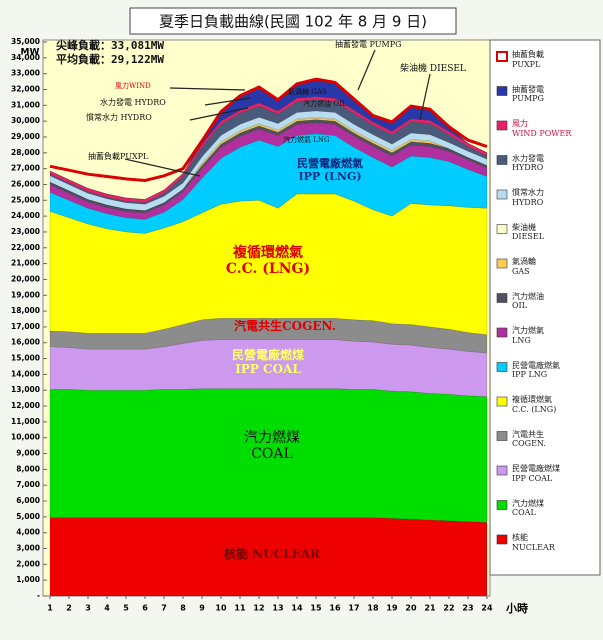 The height and width of the screenshot is (640, 603). What do you see at coordinates (467, 608) in the screenshot?
I see `x-tick-label: 23` at bounding box center [467, 608].